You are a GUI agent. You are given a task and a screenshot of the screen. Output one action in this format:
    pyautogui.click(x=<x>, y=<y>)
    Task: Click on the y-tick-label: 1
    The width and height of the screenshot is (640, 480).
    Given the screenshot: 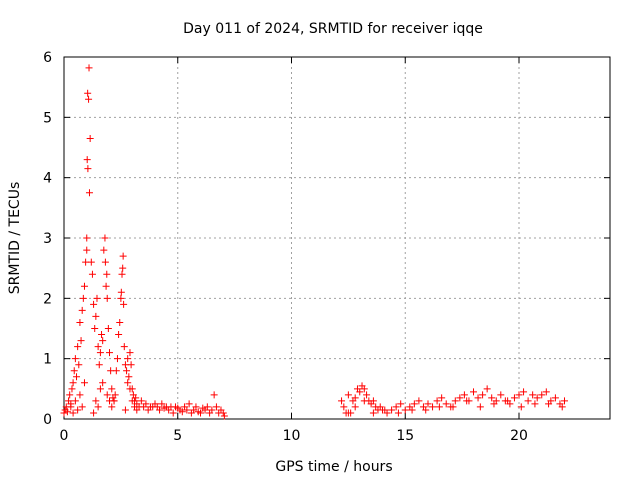 What is the action you would take?
    pyautogui.click(x=47, y=360)
    